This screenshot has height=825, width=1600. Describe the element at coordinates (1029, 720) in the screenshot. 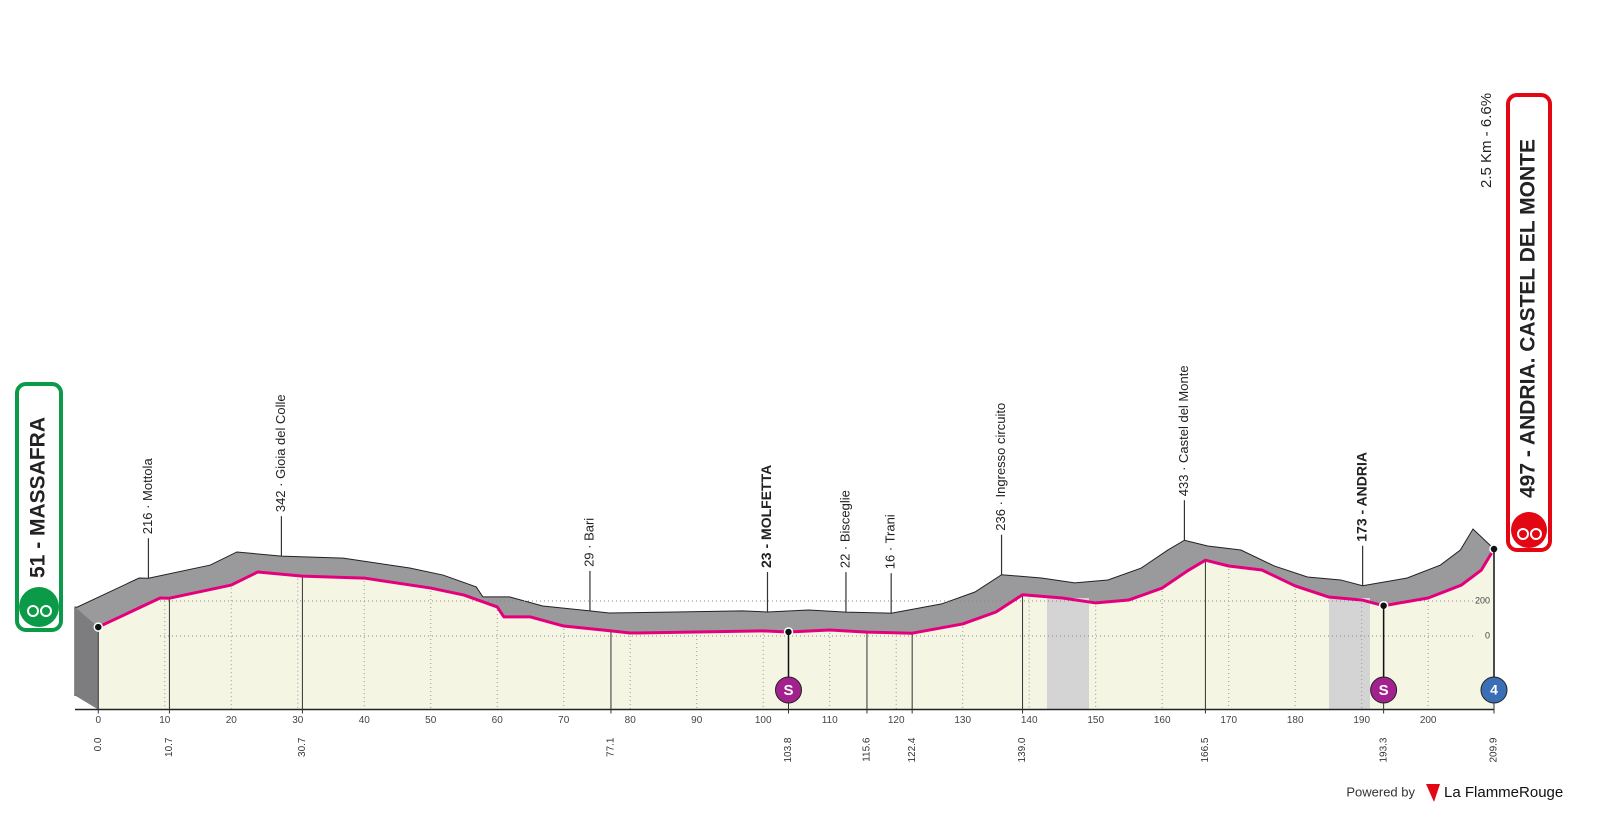

I see `x-tick-label: 140` at that location.